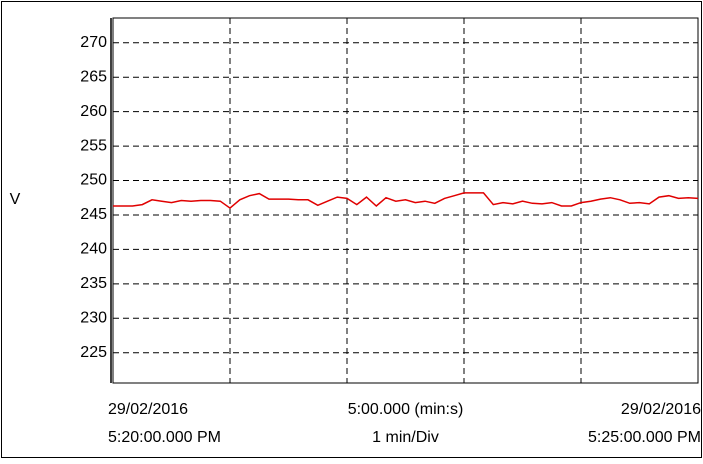  I want to click on y-tick-label: 245, so click(93, 214).